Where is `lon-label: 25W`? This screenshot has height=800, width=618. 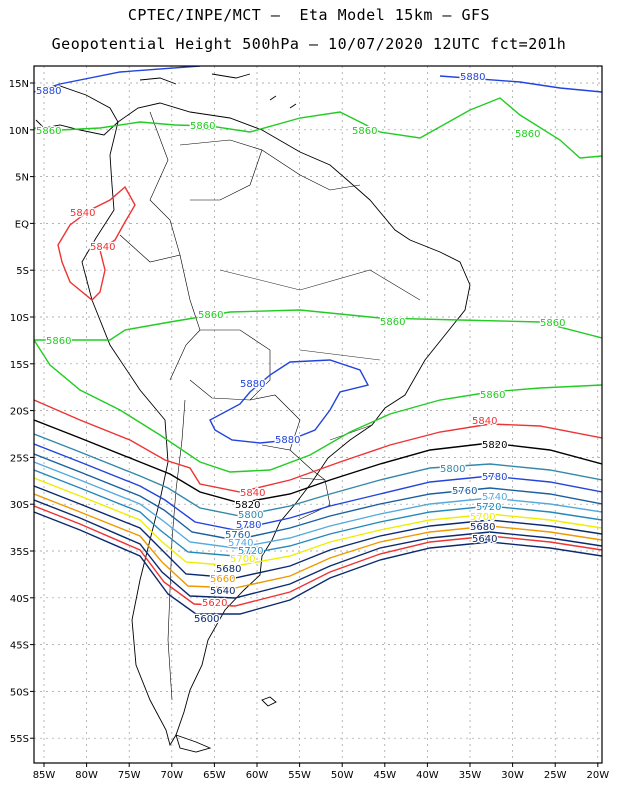 lon-label: 25W is located at coordinates (555, 775).